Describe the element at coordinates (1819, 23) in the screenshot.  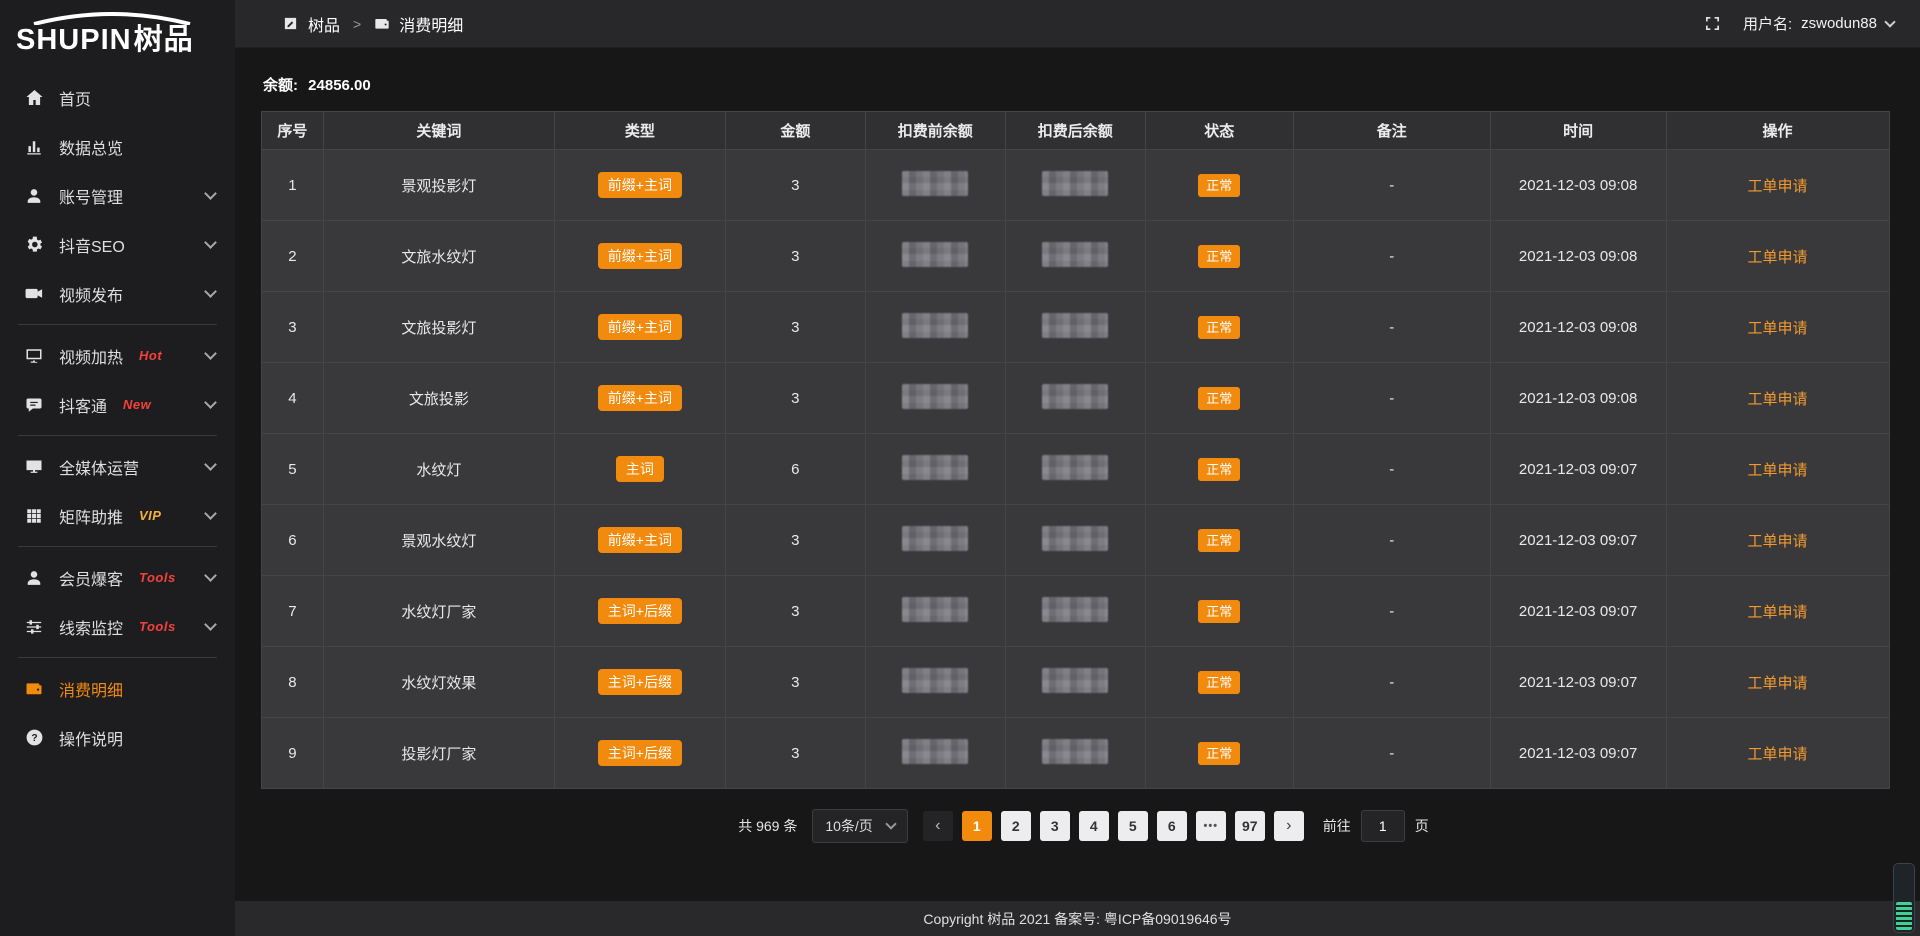
I see `user-menu: 用户名: zswodun88` at that location.